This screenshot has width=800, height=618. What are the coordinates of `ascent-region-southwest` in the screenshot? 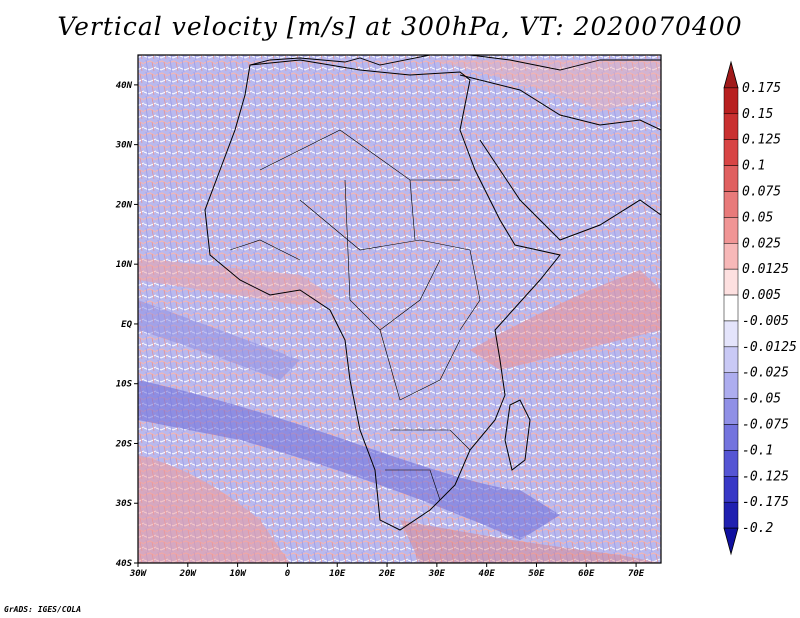 It's located at (214, 509).